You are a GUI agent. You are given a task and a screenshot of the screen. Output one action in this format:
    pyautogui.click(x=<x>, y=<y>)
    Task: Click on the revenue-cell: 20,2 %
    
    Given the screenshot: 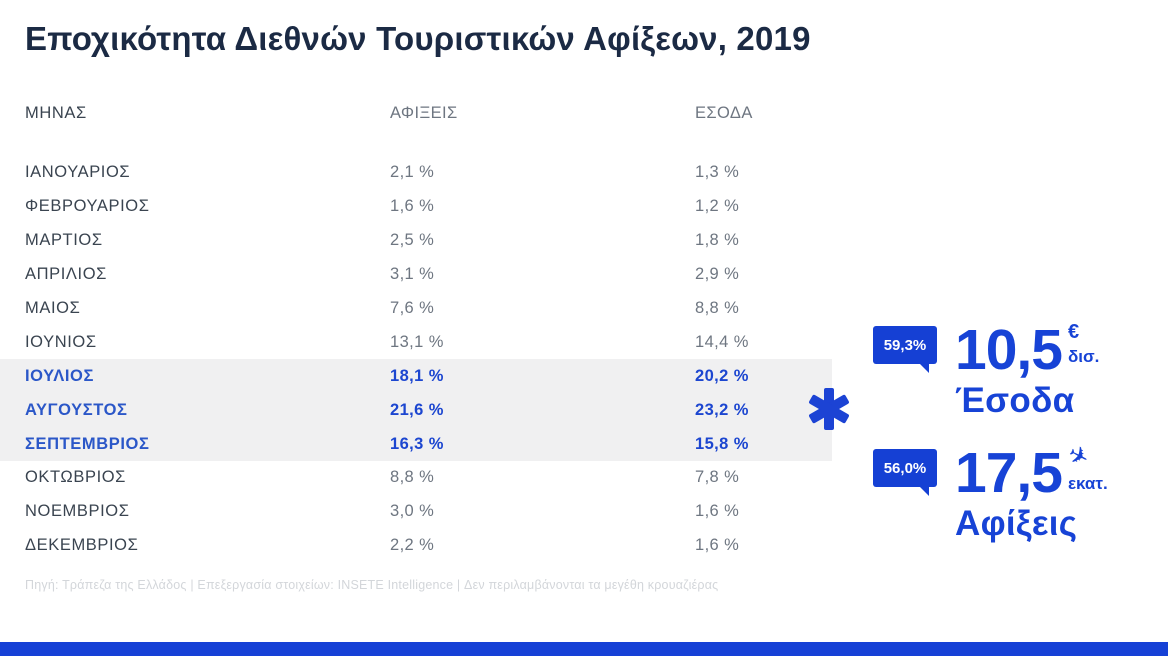 What is the action you would take?
    pyautogui.click(x=722, y=375)
    